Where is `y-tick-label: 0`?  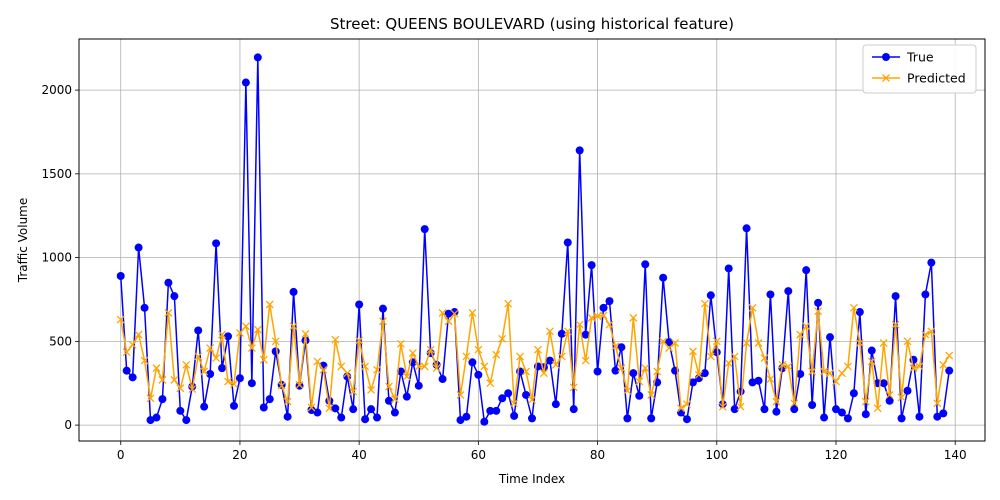 y-tick-label: 0 is located at coordinates (68, 425).